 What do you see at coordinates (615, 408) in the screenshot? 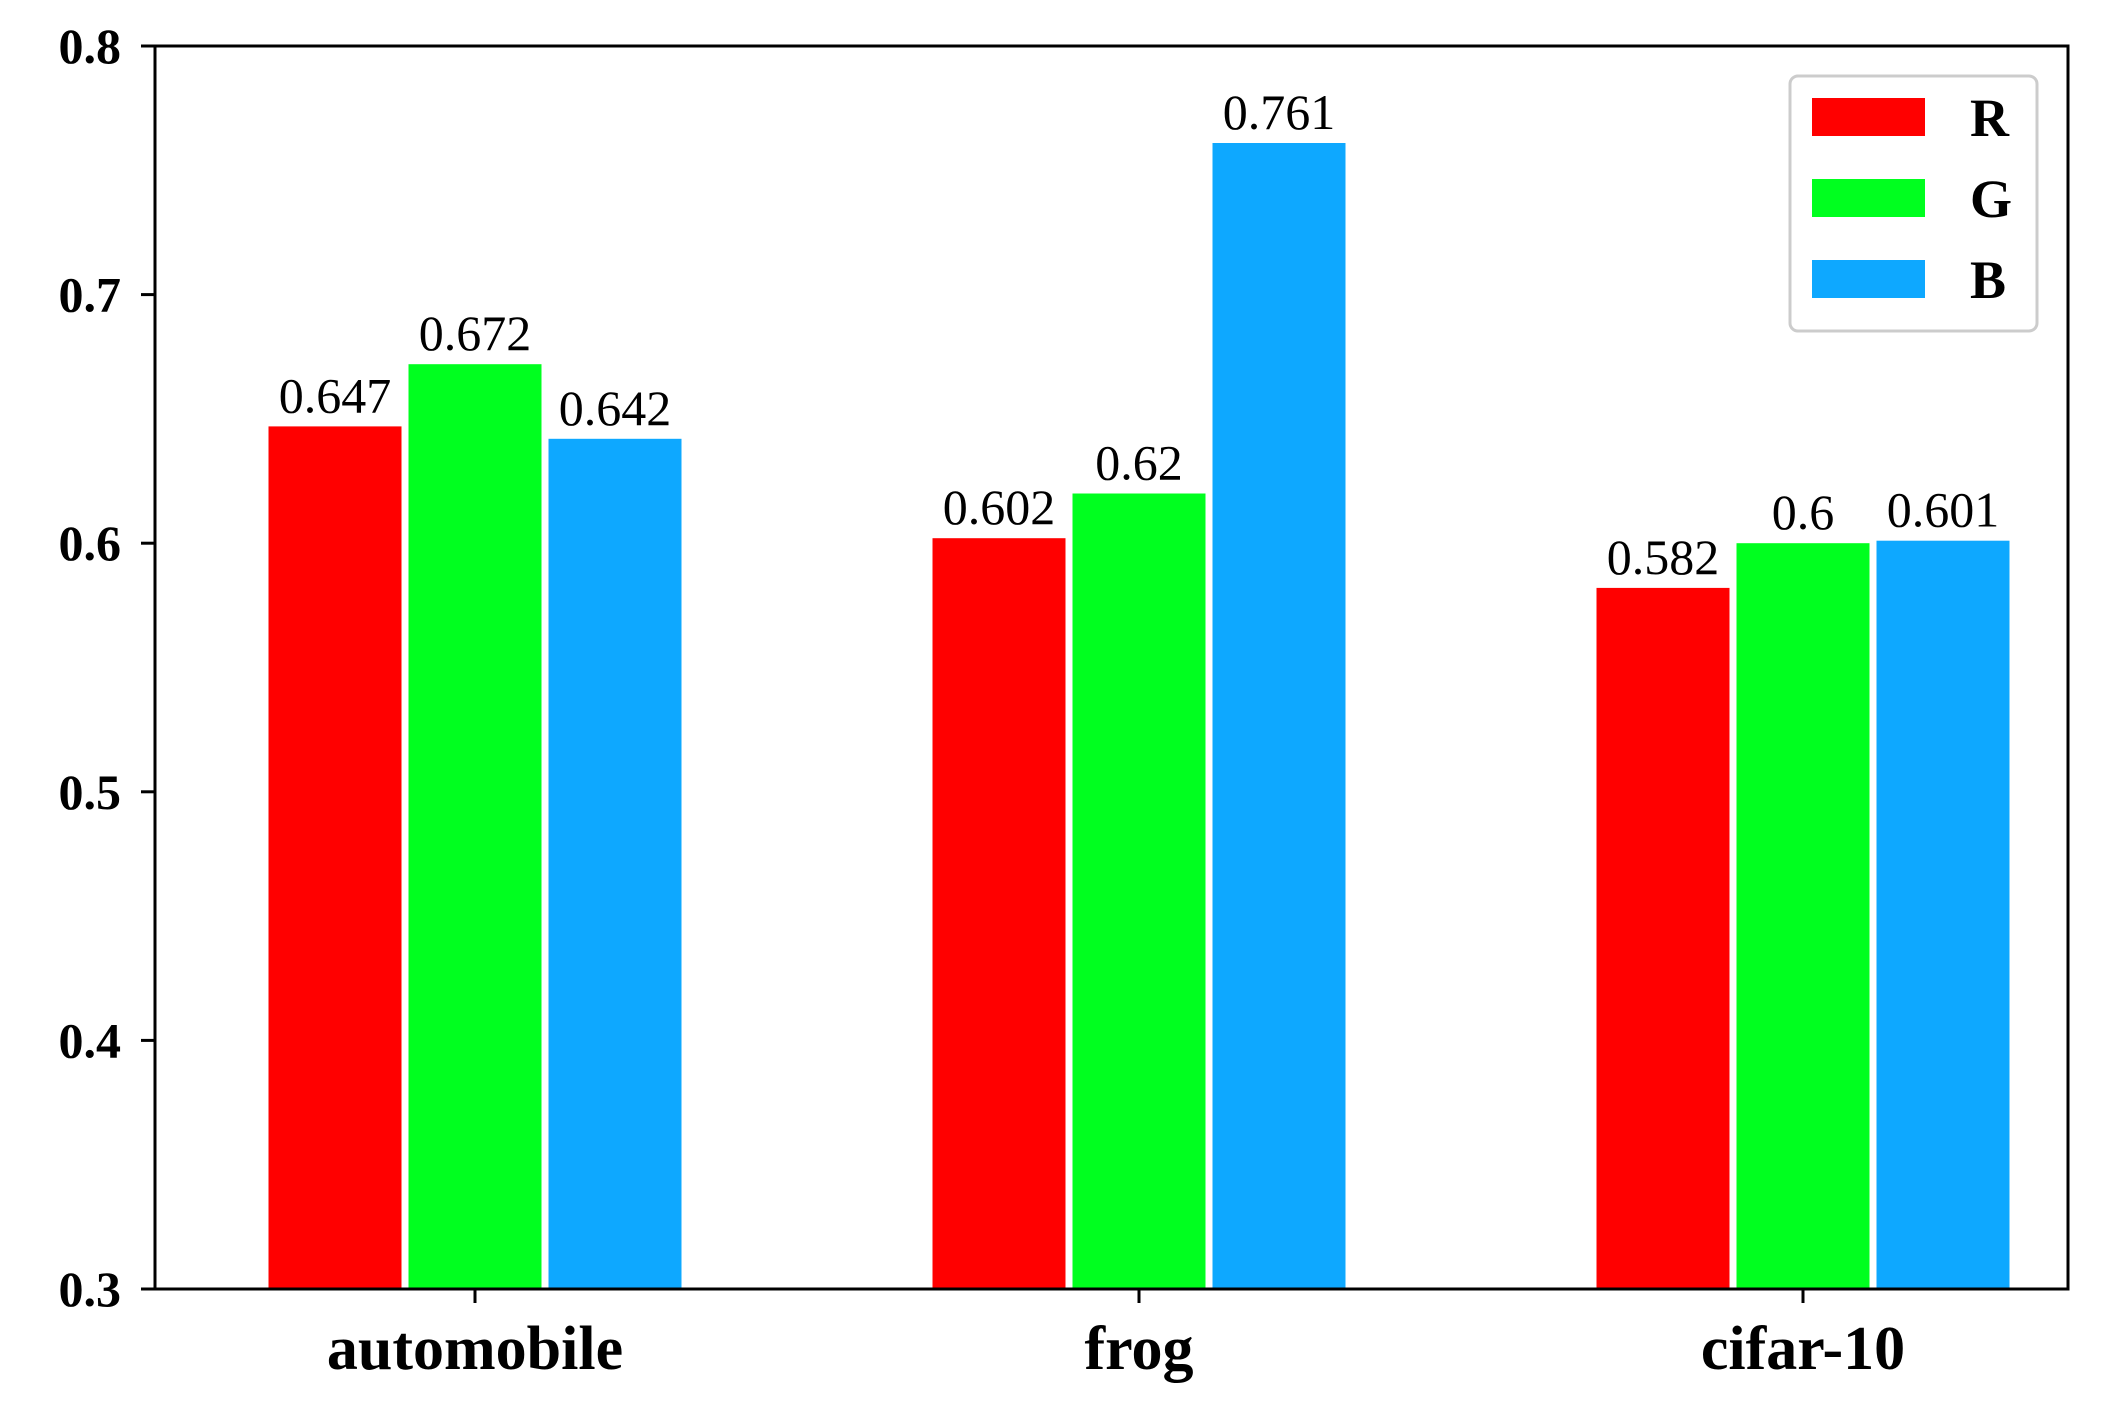
I see `data-label-B-automobile: 0.642` at bounding box center [615, 408].